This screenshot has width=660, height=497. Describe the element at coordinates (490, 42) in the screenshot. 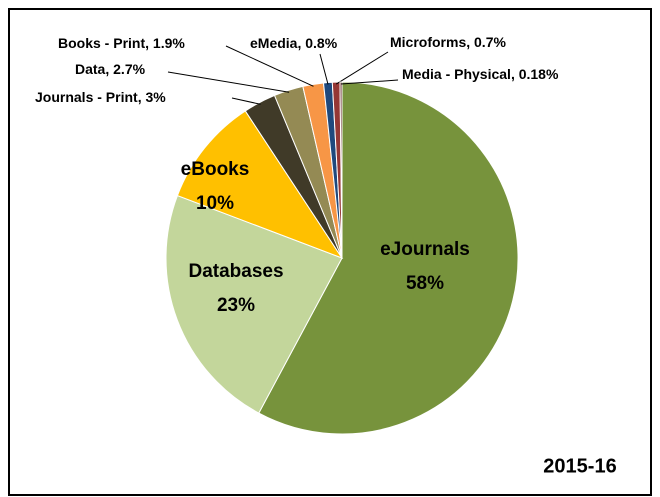

I see `slice-value-label: 0.7%` at that location.